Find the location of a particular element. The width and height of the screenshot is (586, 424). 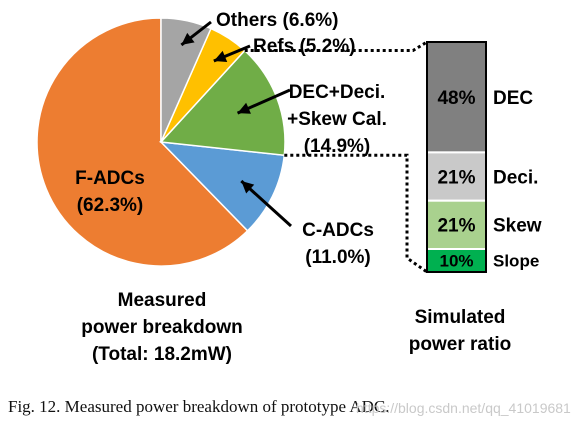

bar-label-slope: Slope is located at coordinates (516, 261).